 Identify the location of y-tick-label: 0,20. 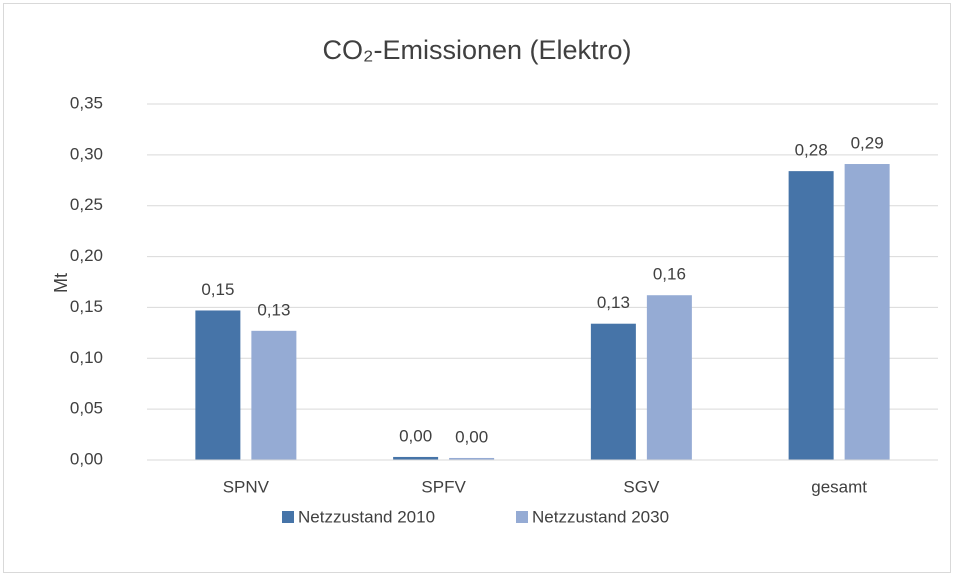
(86, 255).